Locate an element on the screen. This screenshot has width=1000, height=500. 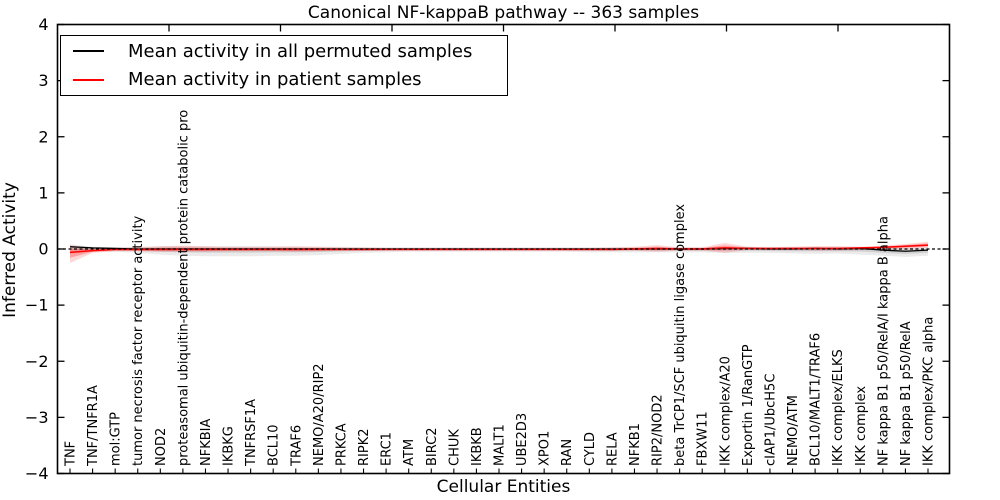
x-tick-label: MALT1 is located at coordinates (500, 445).